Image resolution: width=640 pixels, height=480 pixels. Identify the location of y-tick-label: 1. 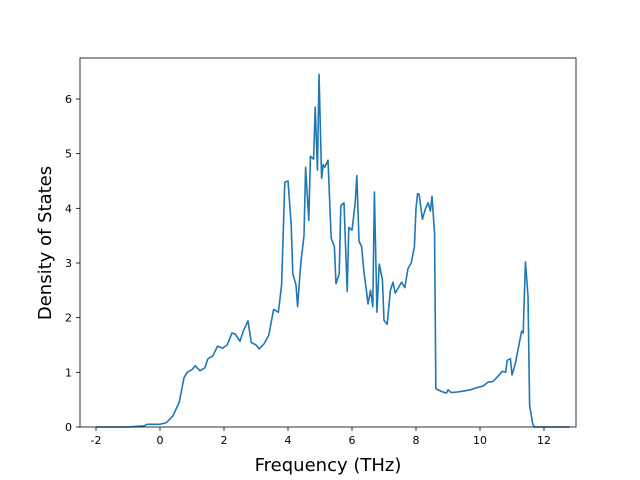
(68, 372).